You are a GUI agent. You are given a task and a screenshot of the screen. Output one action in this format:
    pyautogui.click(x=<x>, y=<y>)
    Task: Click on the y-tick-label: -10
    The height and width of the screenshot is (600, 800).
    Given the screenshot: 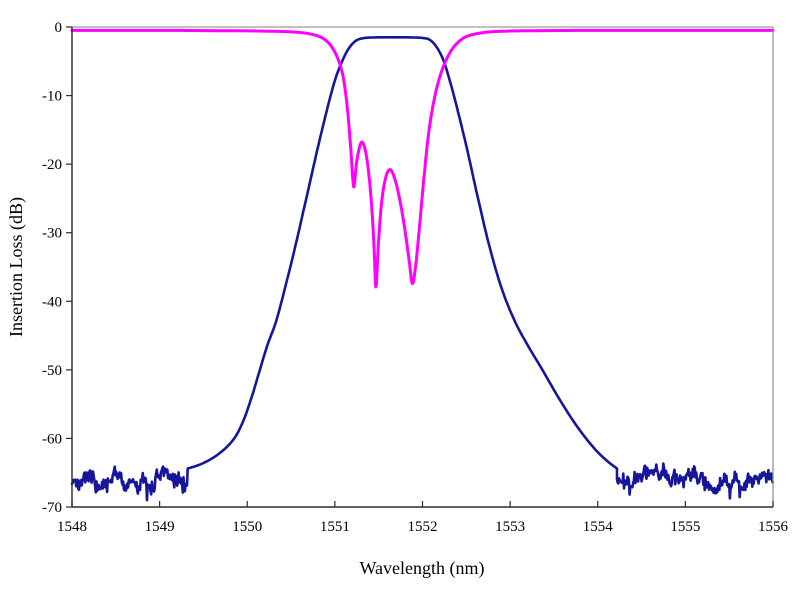 What is the action you would take?
    pyautogui.click(x=52, y=97)
    